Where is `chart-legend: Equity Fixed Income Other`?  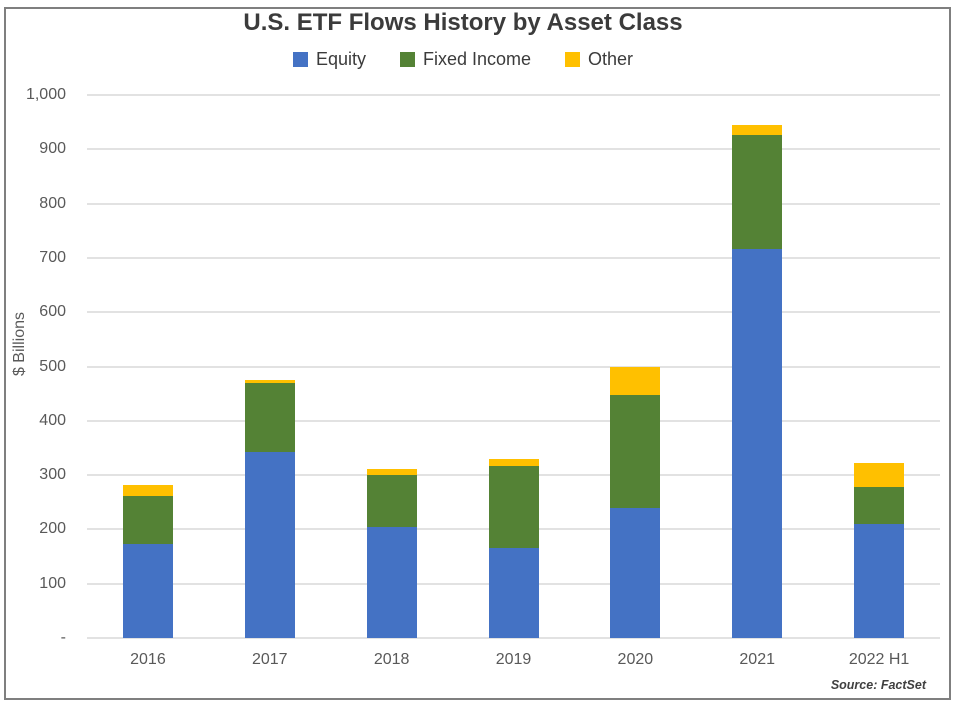 chart-legend: Equity Fixed Income Other is located at coordinates (463, 59).